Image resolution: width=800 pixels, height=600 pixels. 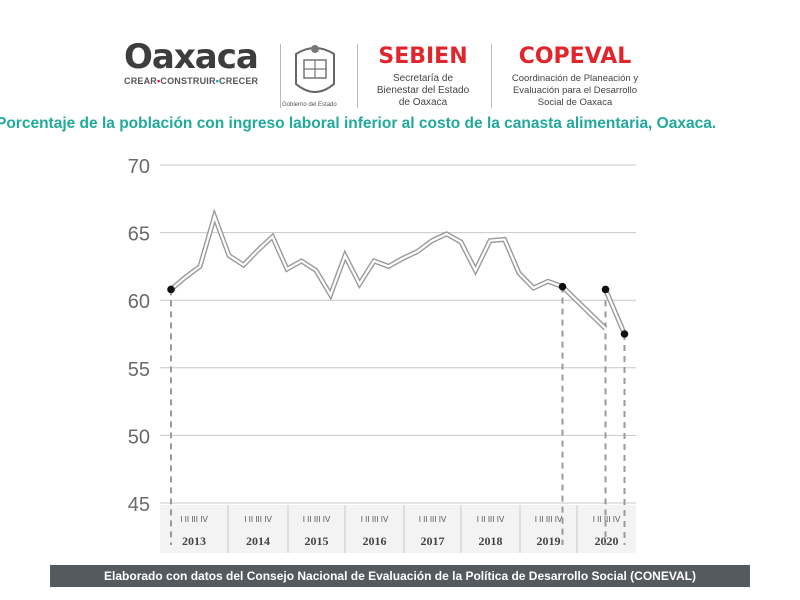 I want to click on oaxaca-logo: Oaxaca CREAR•CONSTRUIR•CRECER, so click(x=199, y=70).